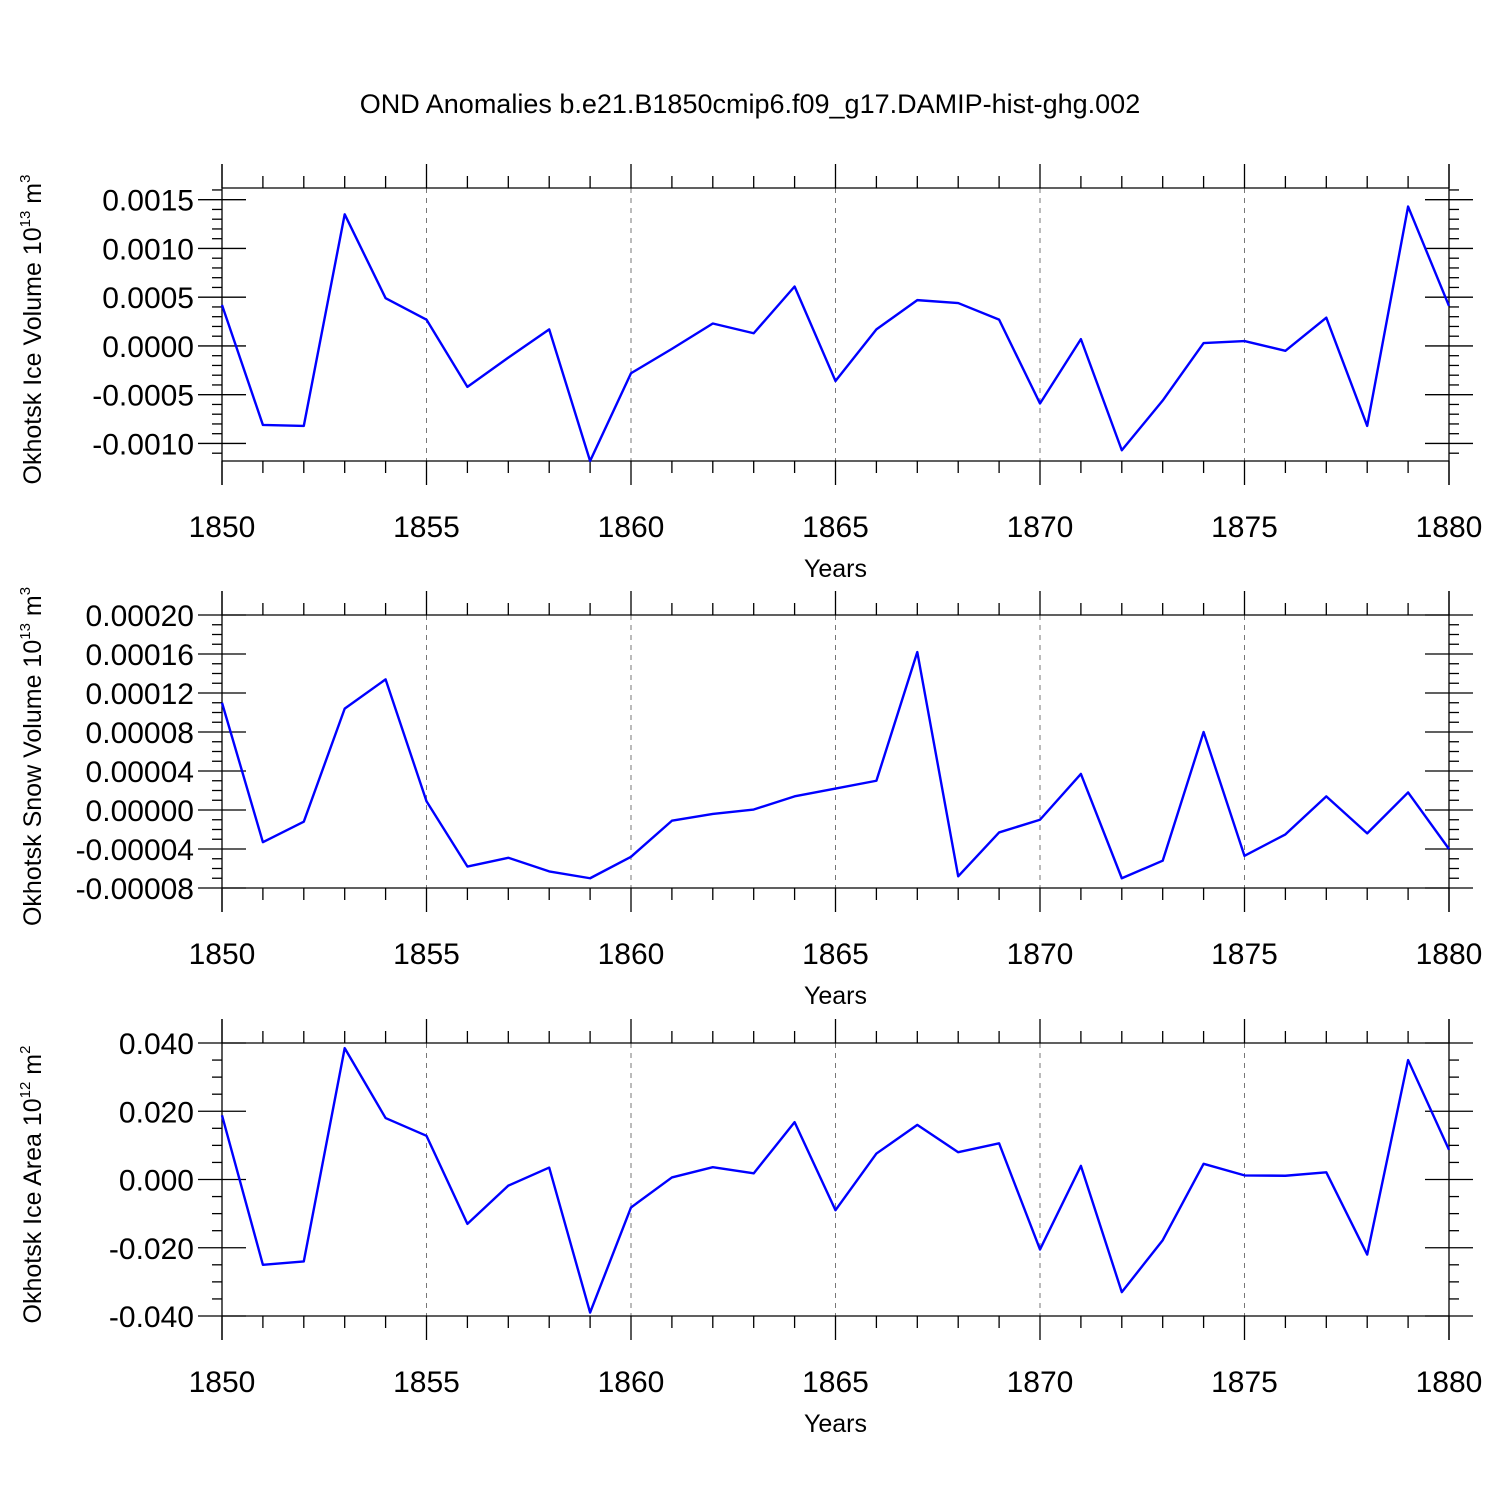  I want to click on y-axis-title: Okhotsk Snow Volume 1013 m3, so click(32, 756).